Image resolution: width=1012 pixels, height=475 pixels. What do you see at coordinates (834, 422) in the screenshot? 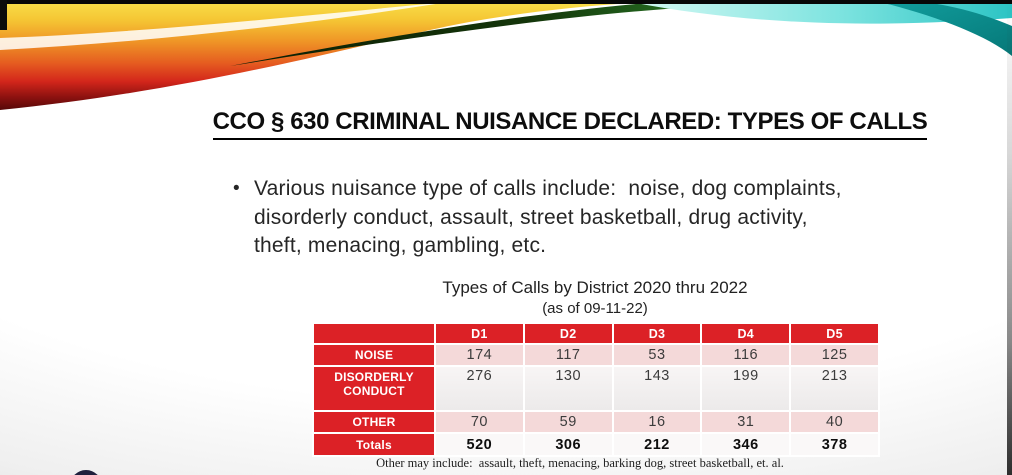
I see `data-cell: 40` at bounding box center [834, 422].